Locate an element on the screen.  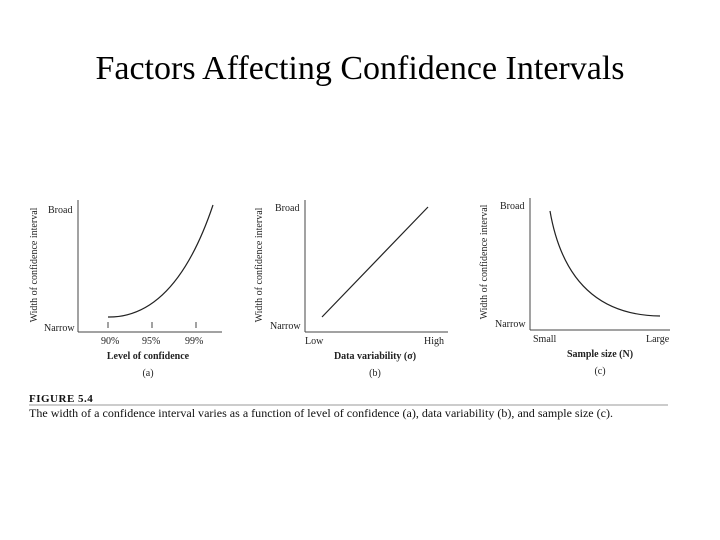
panel-b-caption-letter: (b) is located at coordinates (375, 373).